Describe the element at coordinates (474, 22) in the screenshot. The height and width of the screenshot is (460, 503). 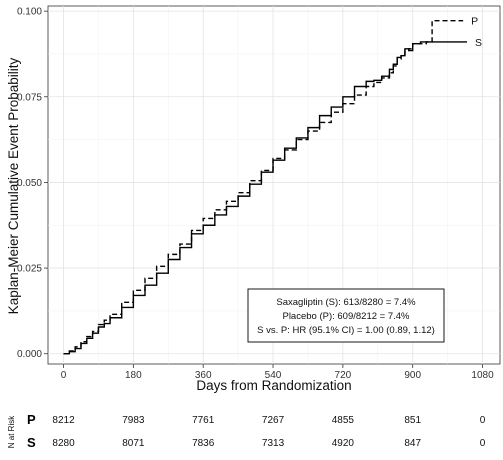
I see `series-label-p: P` at that location.